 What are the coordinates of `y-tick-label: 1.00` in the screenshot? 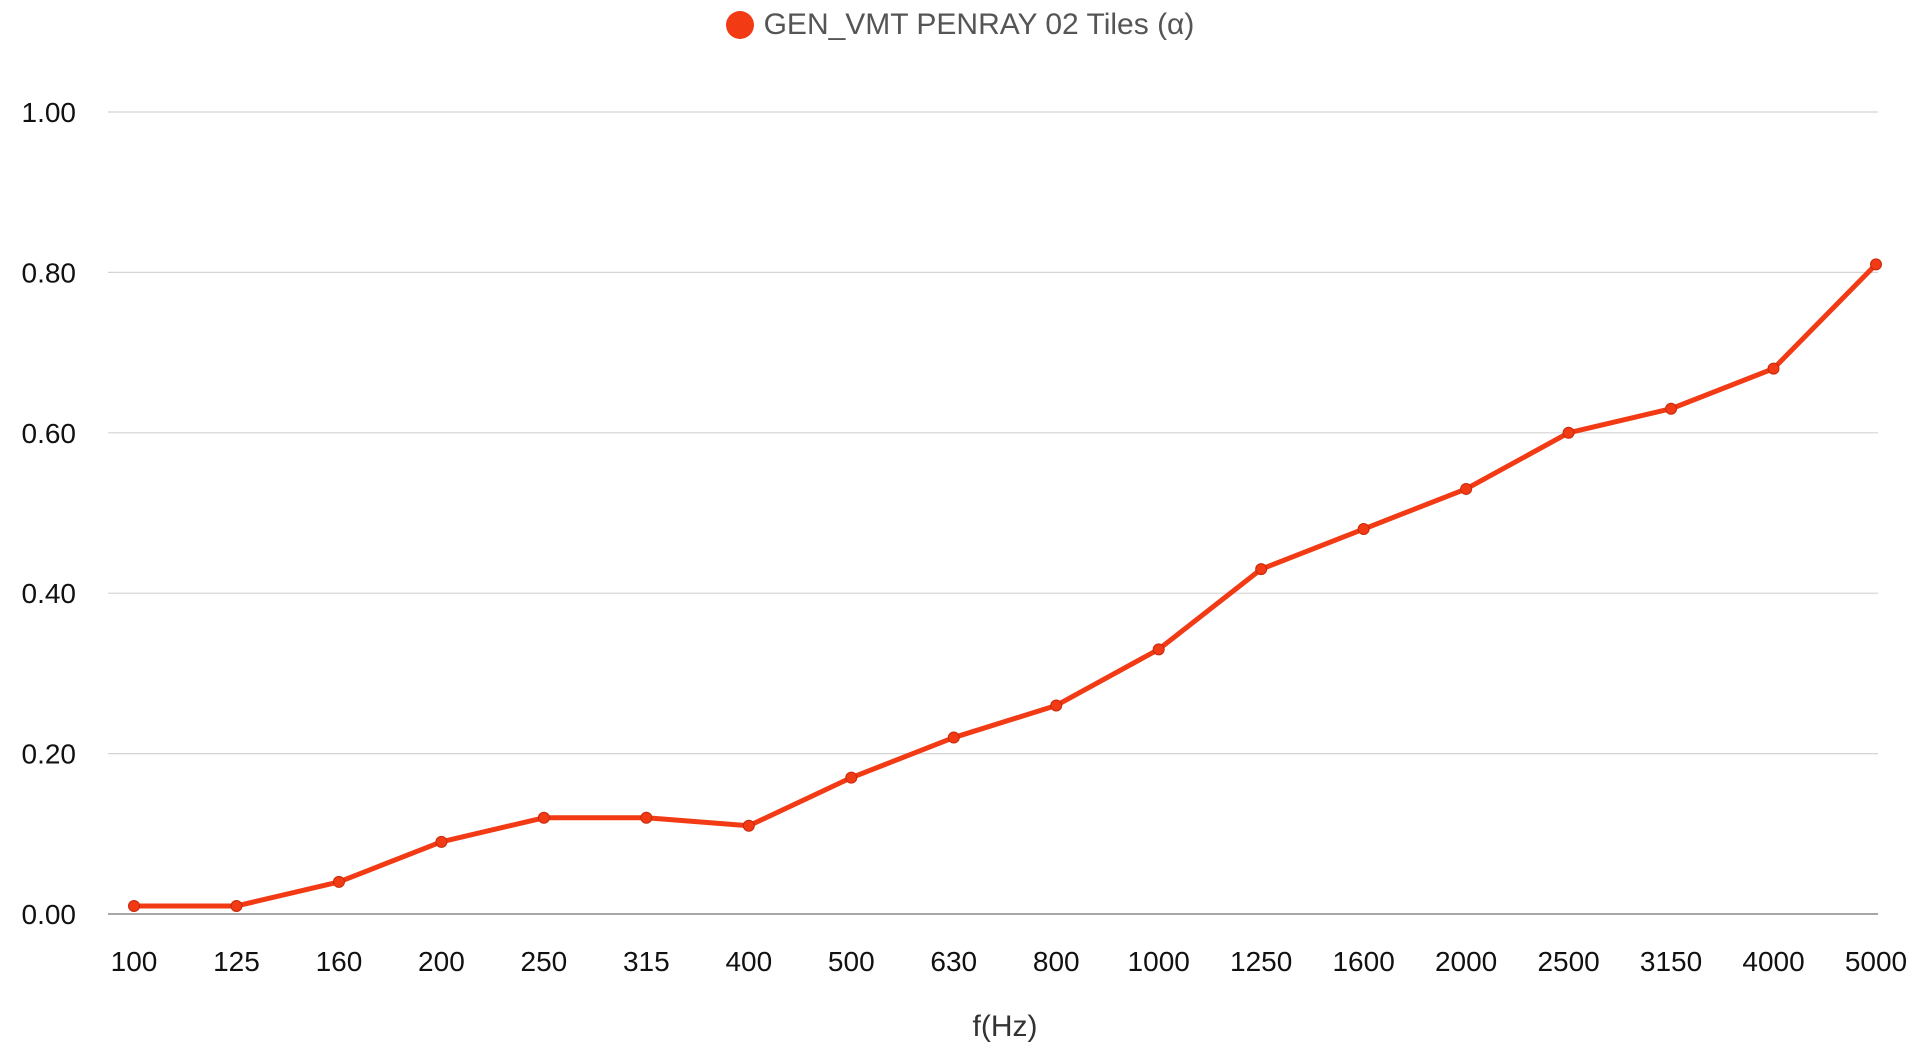 It's located at (49, 112).